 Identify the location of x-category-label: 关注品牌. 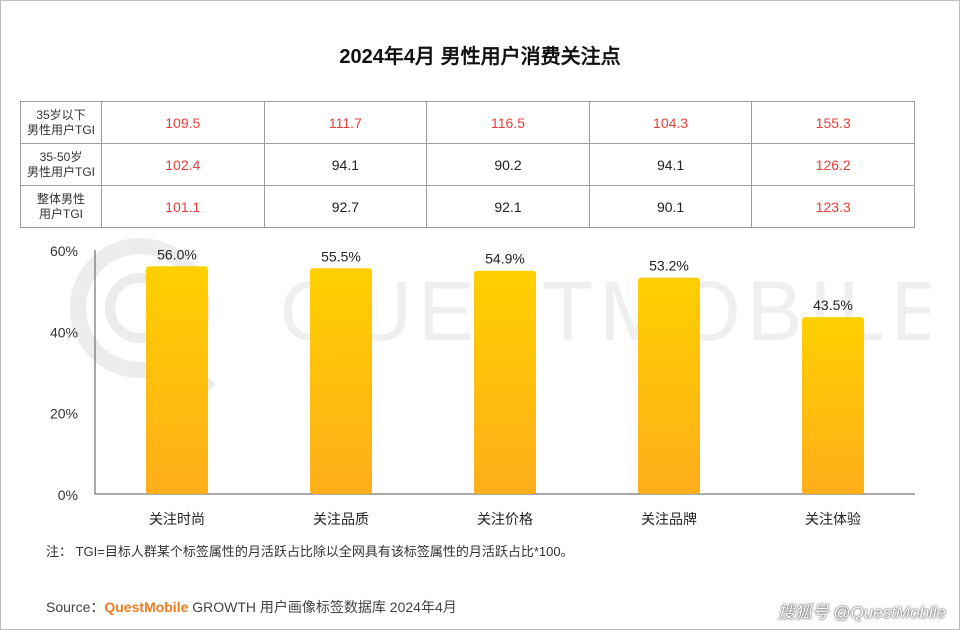
(669, 519).